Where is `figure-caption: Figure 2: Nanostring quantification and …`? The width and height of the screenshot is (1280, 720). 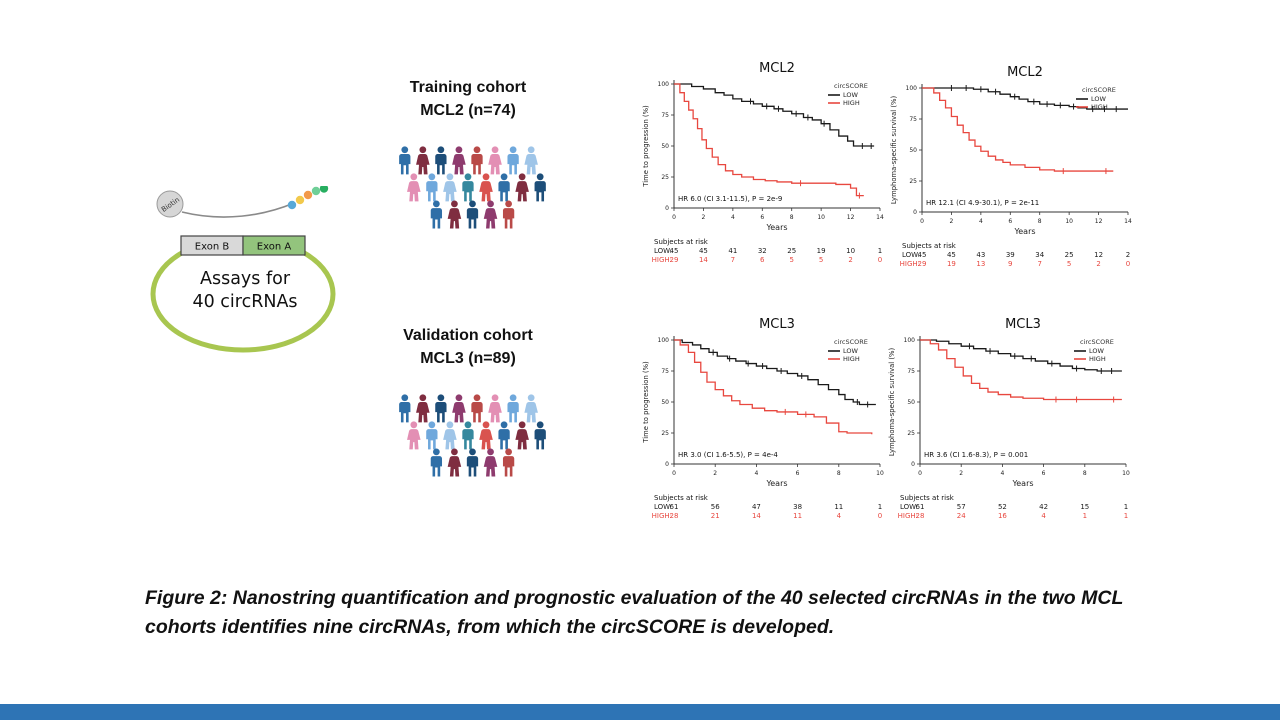
figure-caption: Figure 2: Nanostring quantification and … is located at coordinates (634, 613).